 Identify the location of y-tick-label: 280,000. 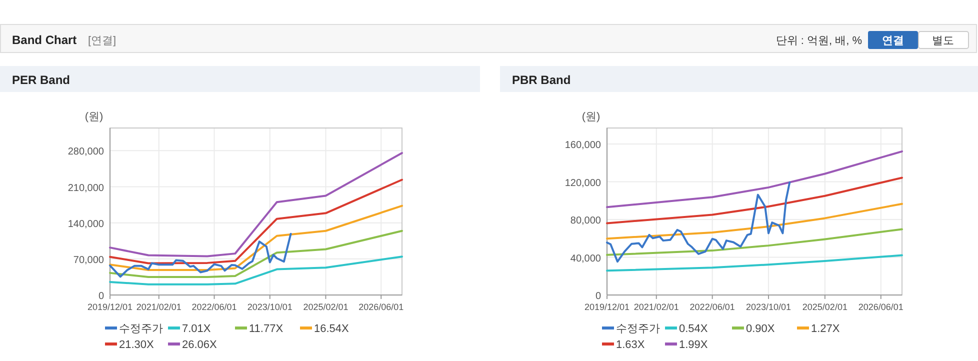
(86, 152).